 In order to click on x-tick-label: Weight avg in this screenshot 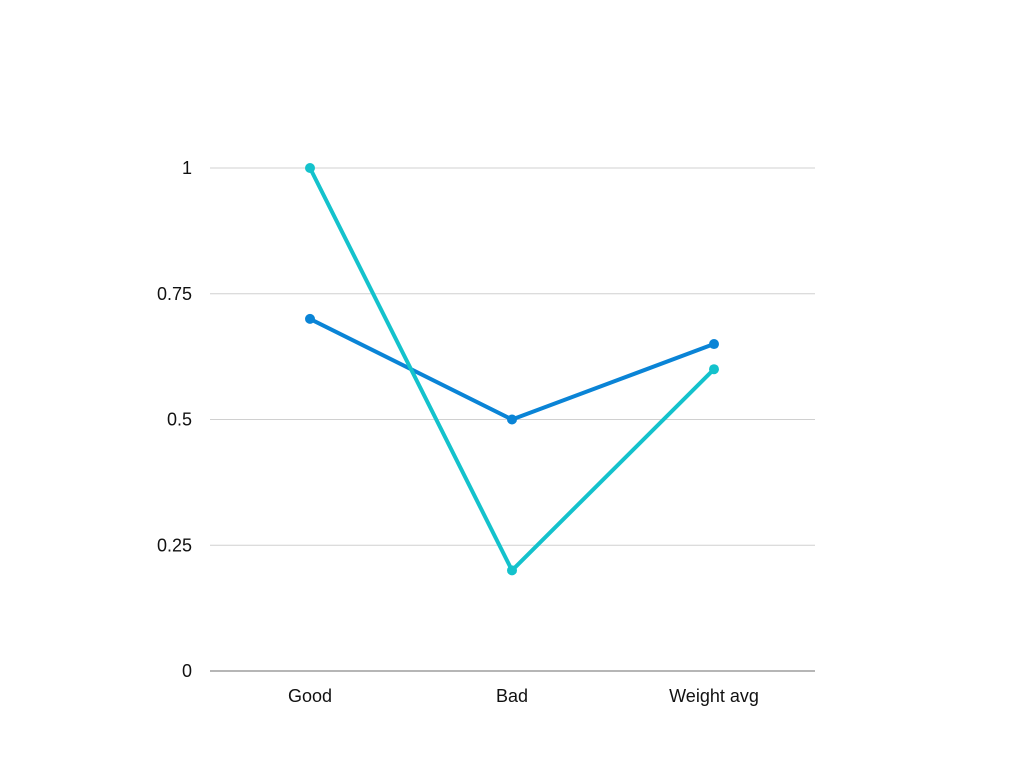, I will do `click(714, 696)`.